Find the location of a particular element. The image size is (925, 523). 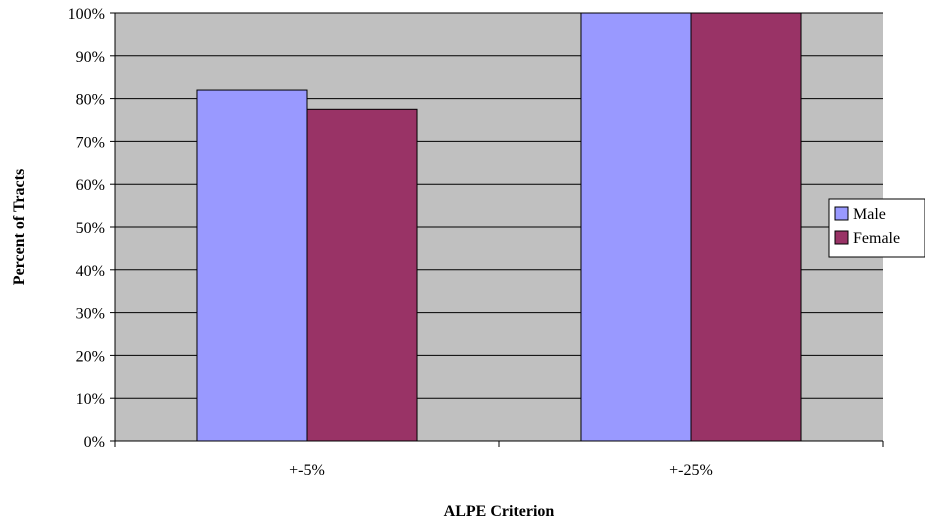

y-tick-label: 70% is located at coordinates (90, 142).